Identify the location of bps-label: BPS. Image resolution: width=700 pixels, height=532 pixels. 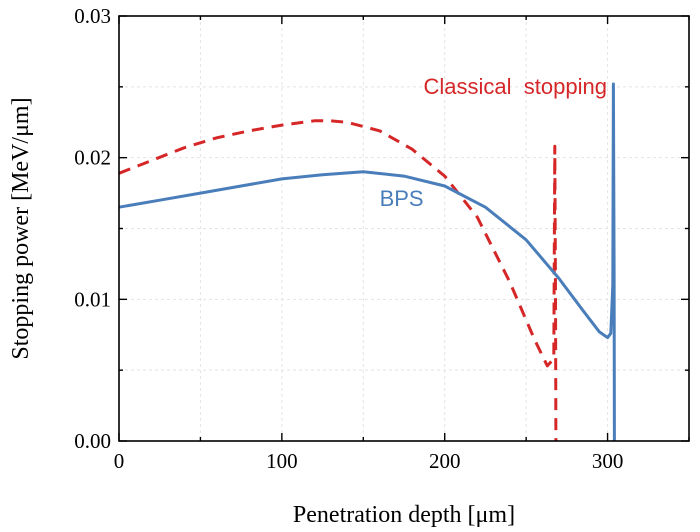
(402, 198).